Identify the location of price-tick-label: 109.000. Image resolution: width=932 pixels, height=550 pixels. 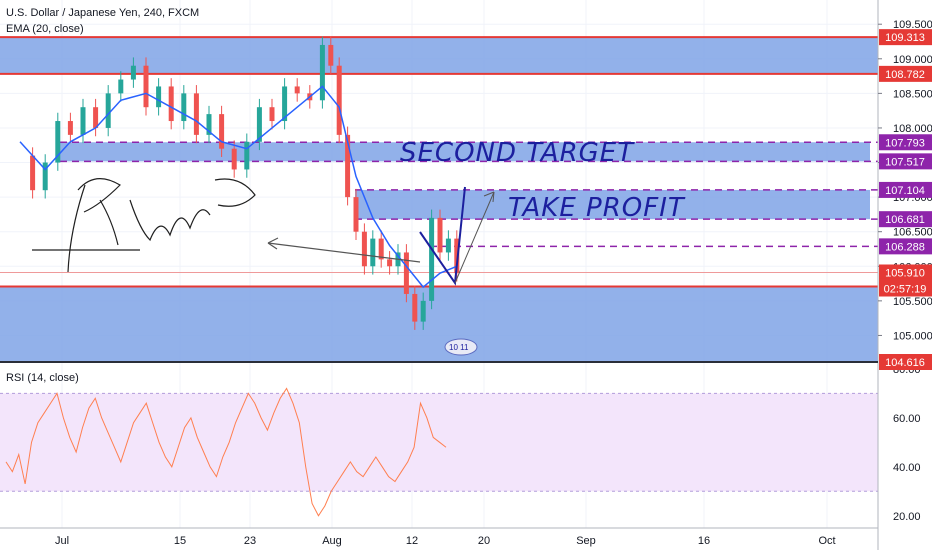
(912, 60).